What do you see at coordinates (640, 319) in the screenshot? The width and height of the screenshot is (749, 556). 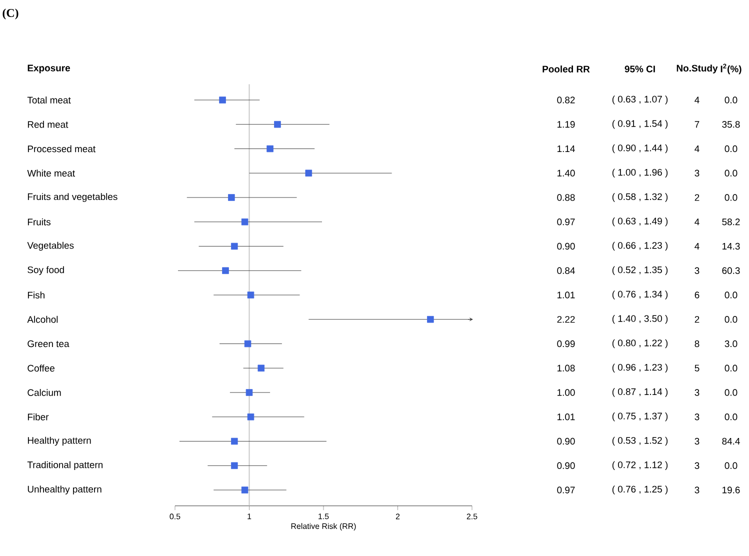 I see `text: ( 1.40 , 3.50 )` at bounding box center [640, 319].